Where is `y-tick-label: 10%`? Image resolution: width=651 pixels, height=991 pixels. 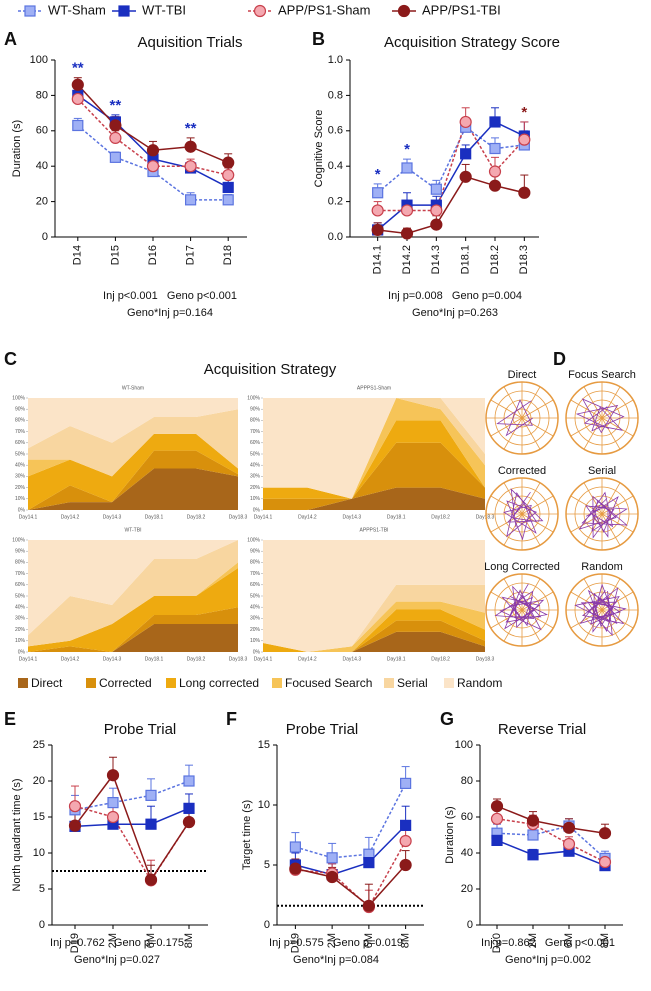
y-tick-label: 10% is located at coordinates (20, 499).